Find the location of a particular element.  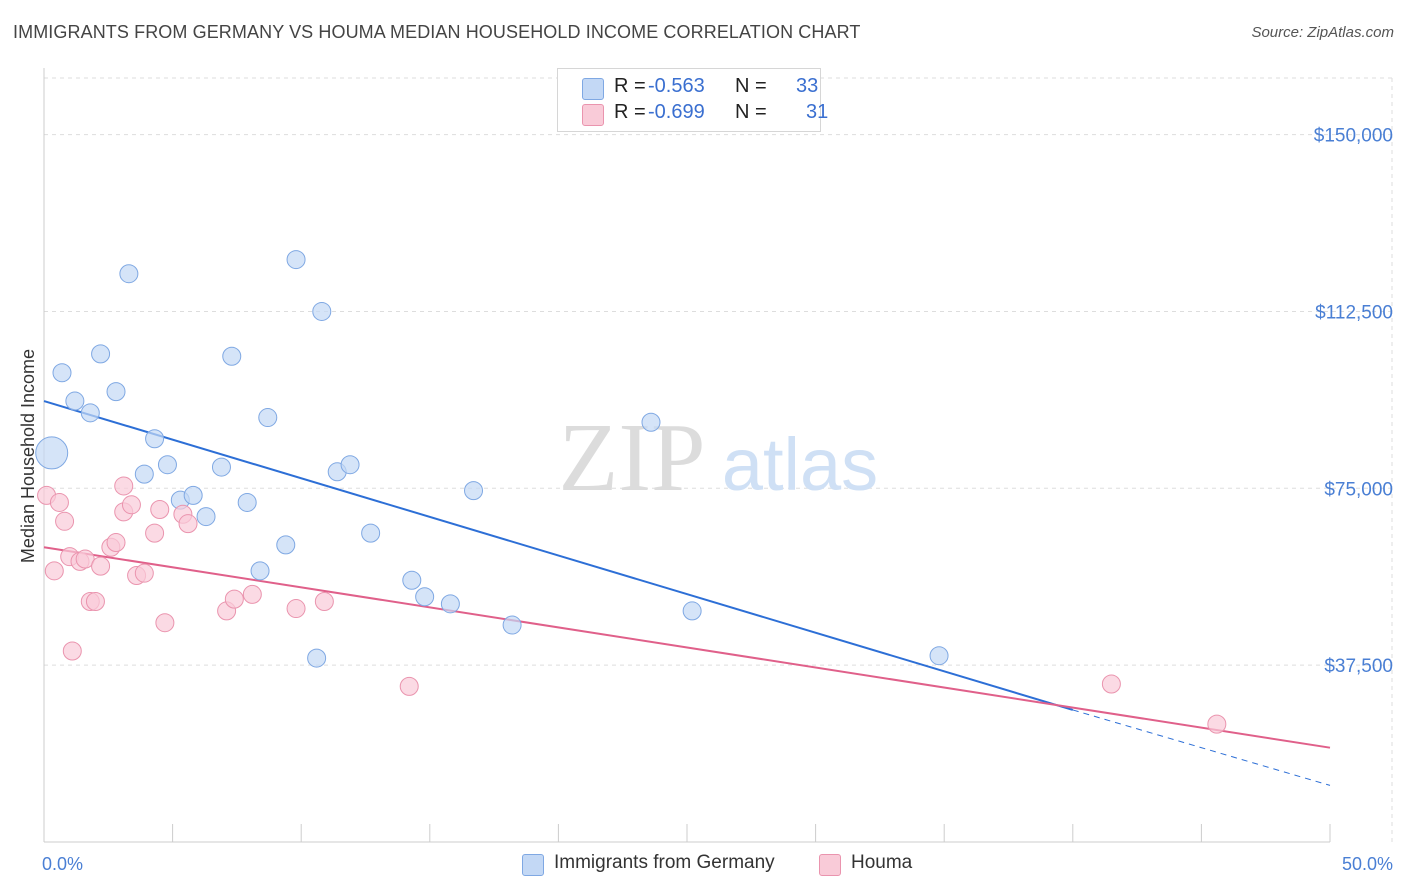

stats-legend: R = -0.563 N = 33 R = -0.699 N = 31 is located at coordinates (692, 100).